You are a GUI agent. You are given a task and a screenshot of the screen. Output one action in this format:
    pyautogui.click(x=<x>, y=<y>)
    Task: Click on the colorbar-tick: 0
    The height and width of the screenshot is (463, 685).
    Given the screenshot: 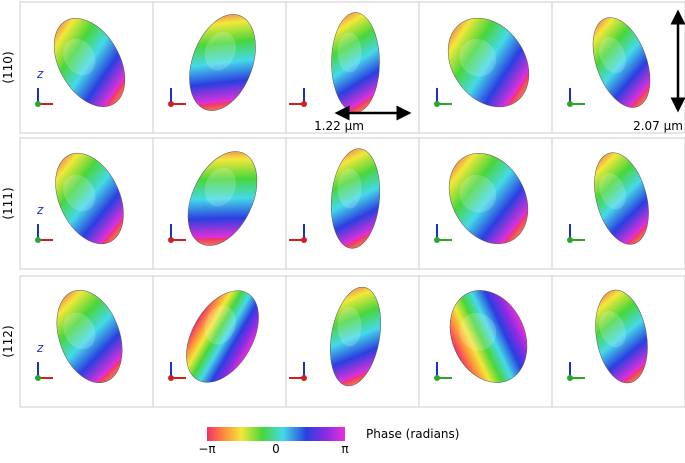 What is the action you would take?
    pyautogui.click(x=276, y=449)
    